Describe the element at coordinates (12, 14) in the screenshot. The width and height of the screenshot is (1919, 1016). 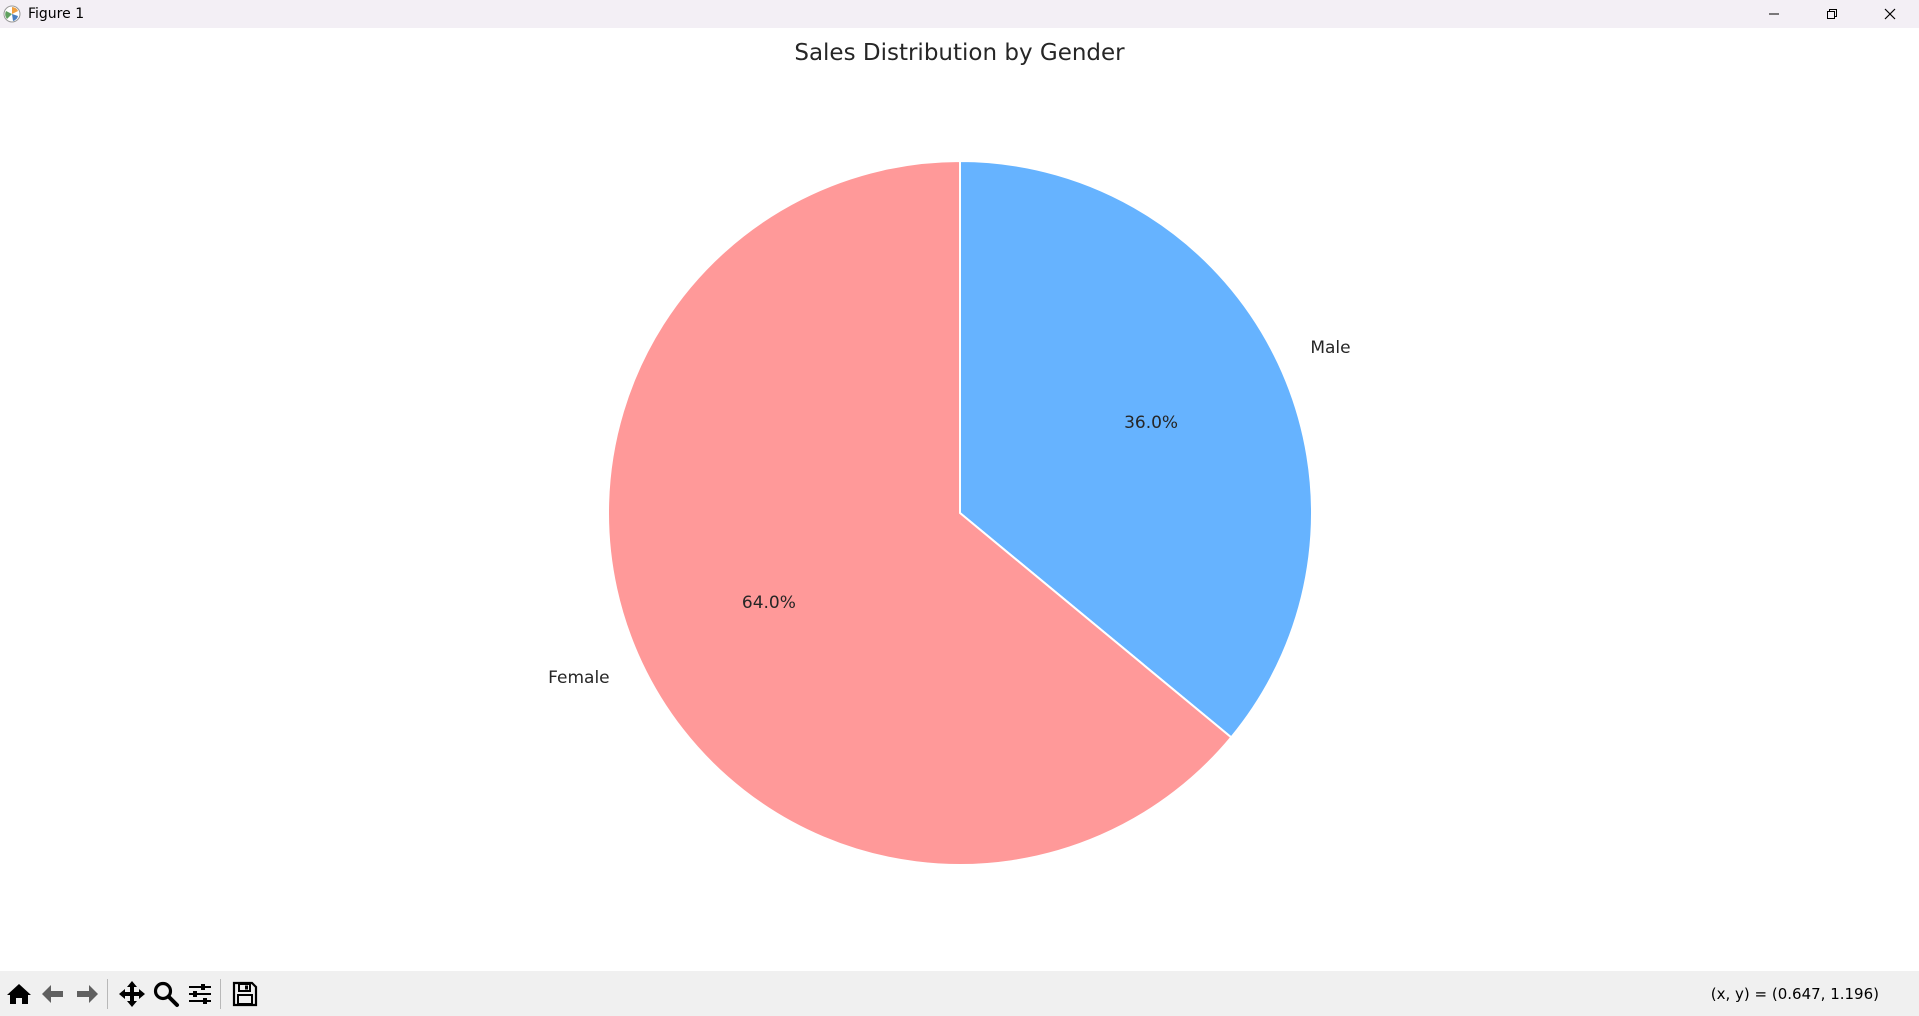
I see `matplotlib-logo-icon` at that location.